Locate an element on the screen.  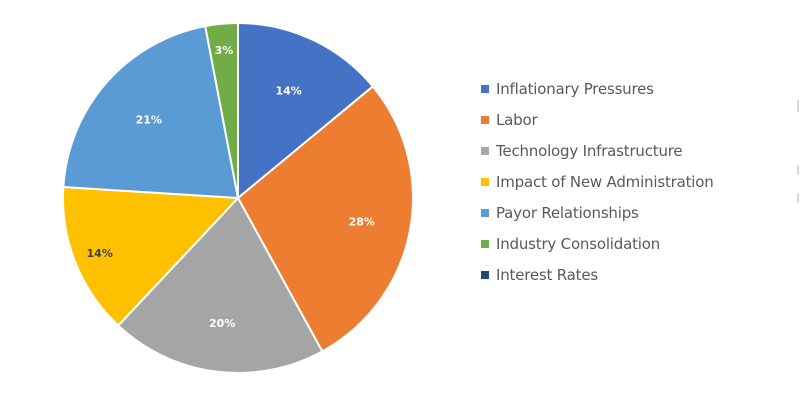
pie-slice-impact-of-new-administration is located at coordinates (151, 256).